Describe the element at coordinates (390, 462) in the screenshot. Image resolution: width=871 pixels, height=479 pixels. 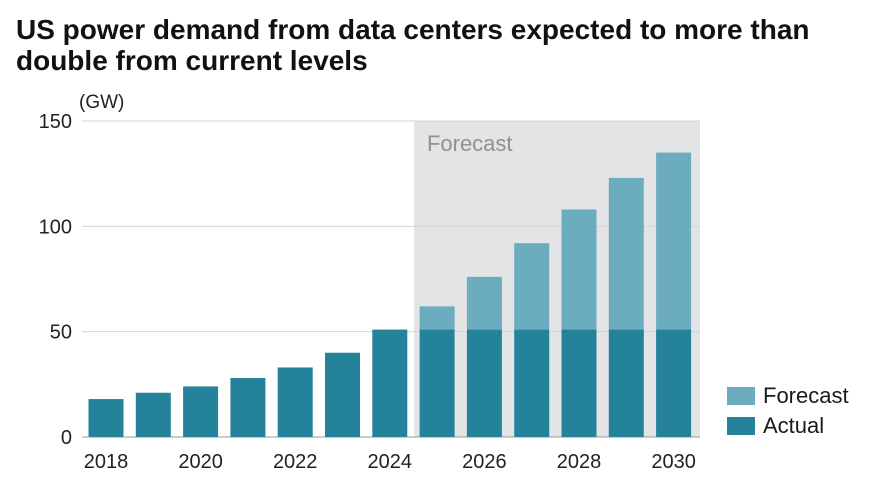
I see `x-tick-label-2024: 2024` at that location.